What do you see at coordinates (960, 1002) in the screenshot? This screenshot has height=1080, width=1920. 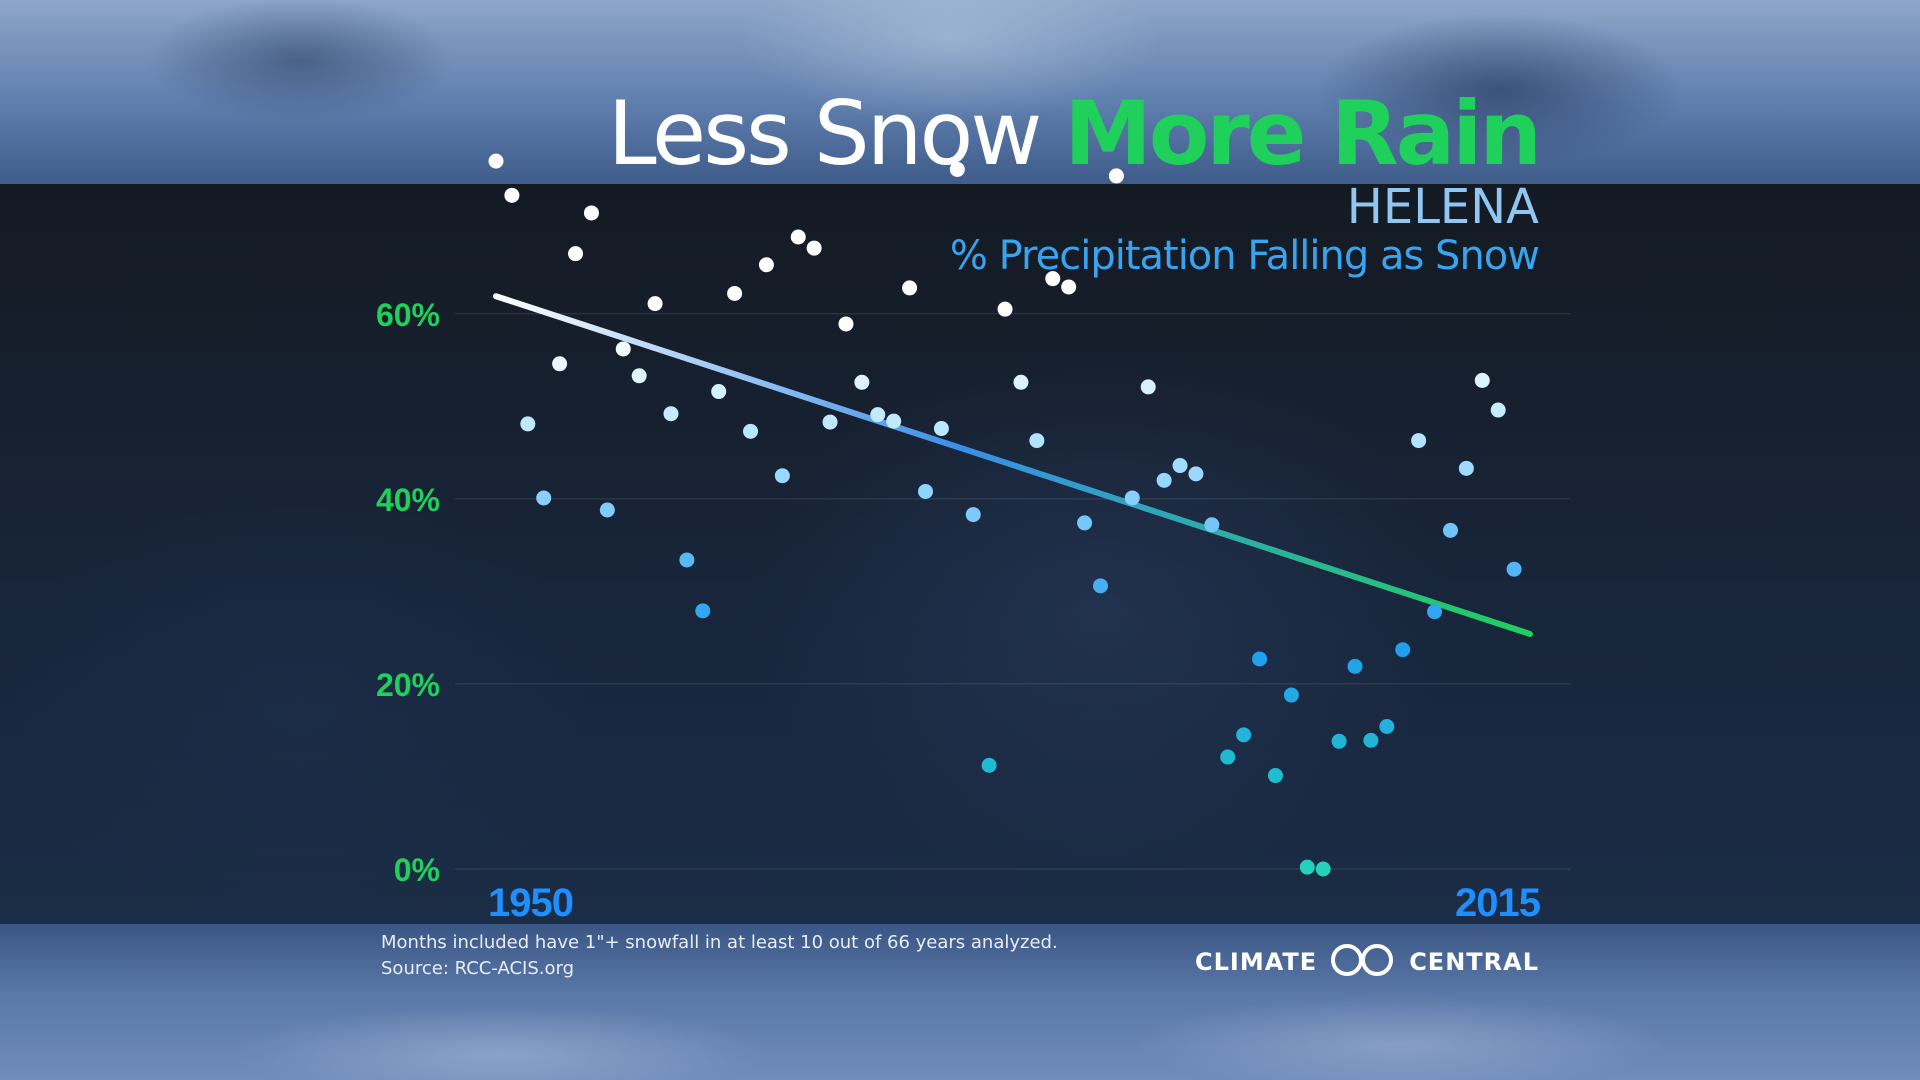 I see `snow-background` at bounding box center [960, 1002].